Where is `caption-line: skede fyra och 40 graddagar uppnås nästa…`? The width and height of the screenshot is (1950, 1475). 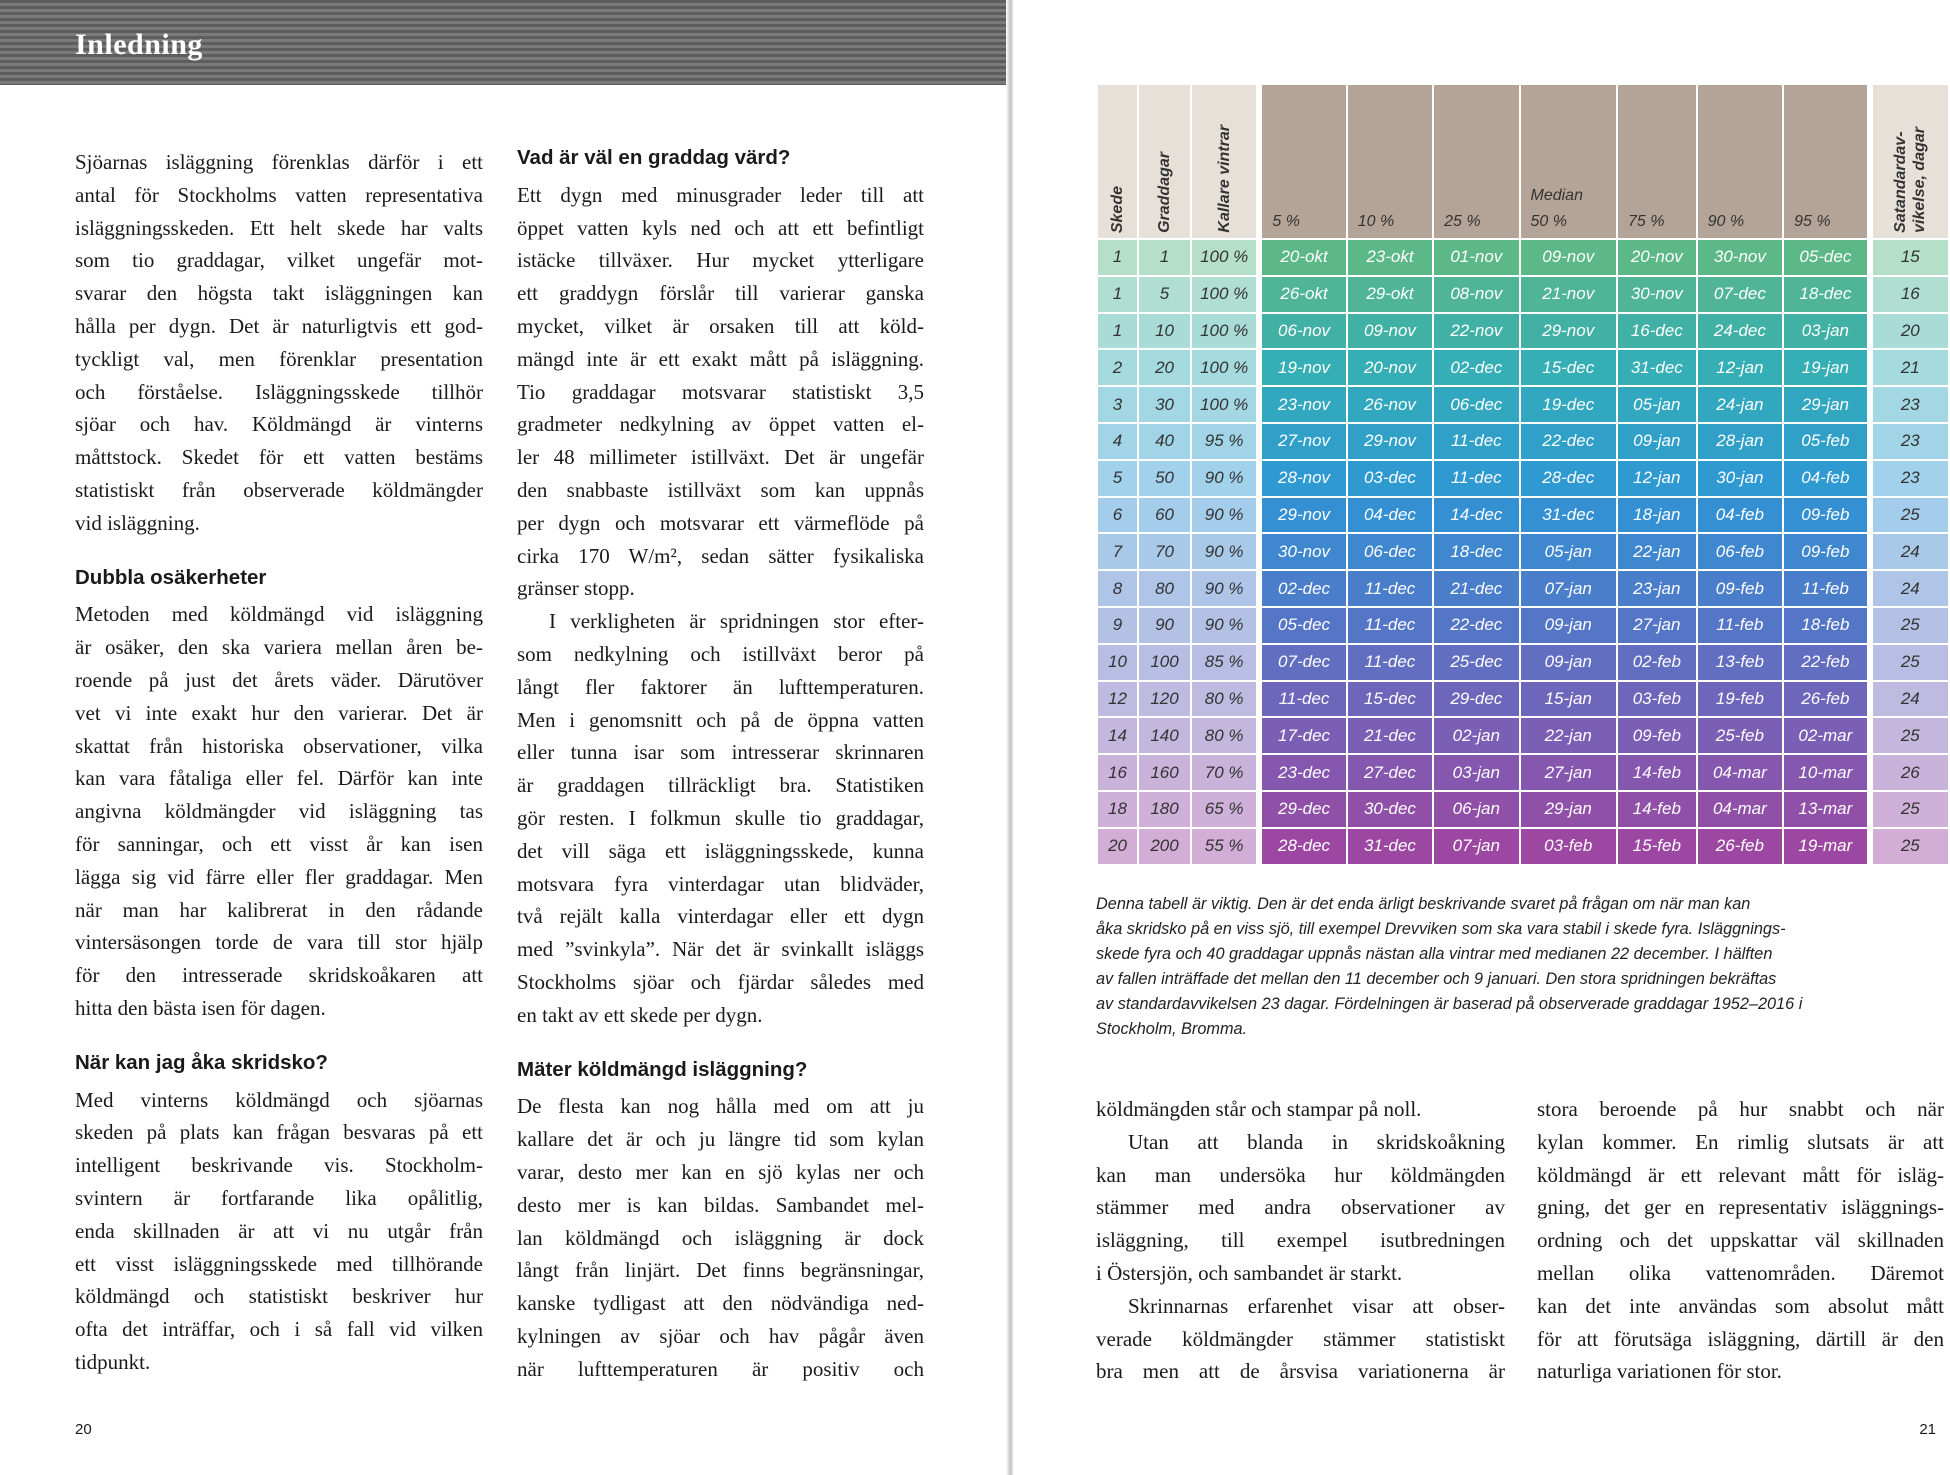 caption-line: skede fyra och 40 graddagar uppnås nästa… is located at coordinates (1434, 954).